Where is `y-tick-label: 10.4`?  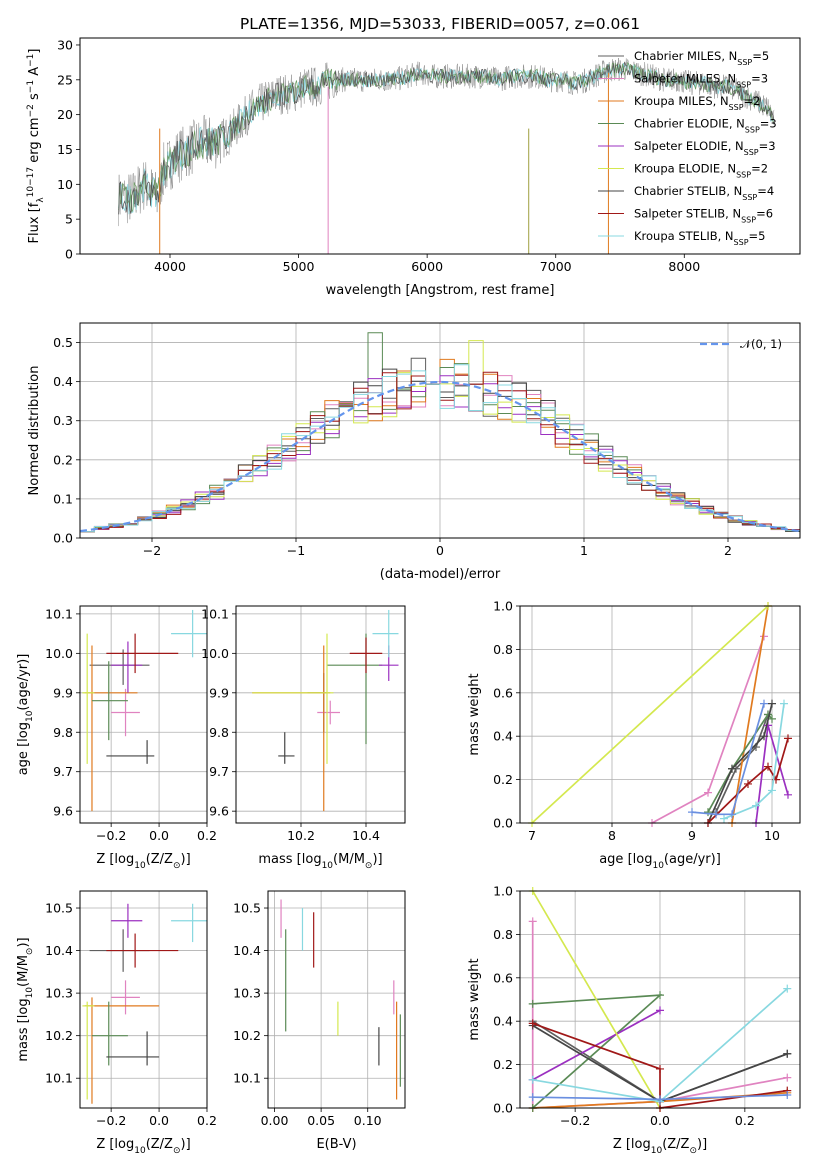
y-tick-label: 10.4 is located at coordinates (247, 950).